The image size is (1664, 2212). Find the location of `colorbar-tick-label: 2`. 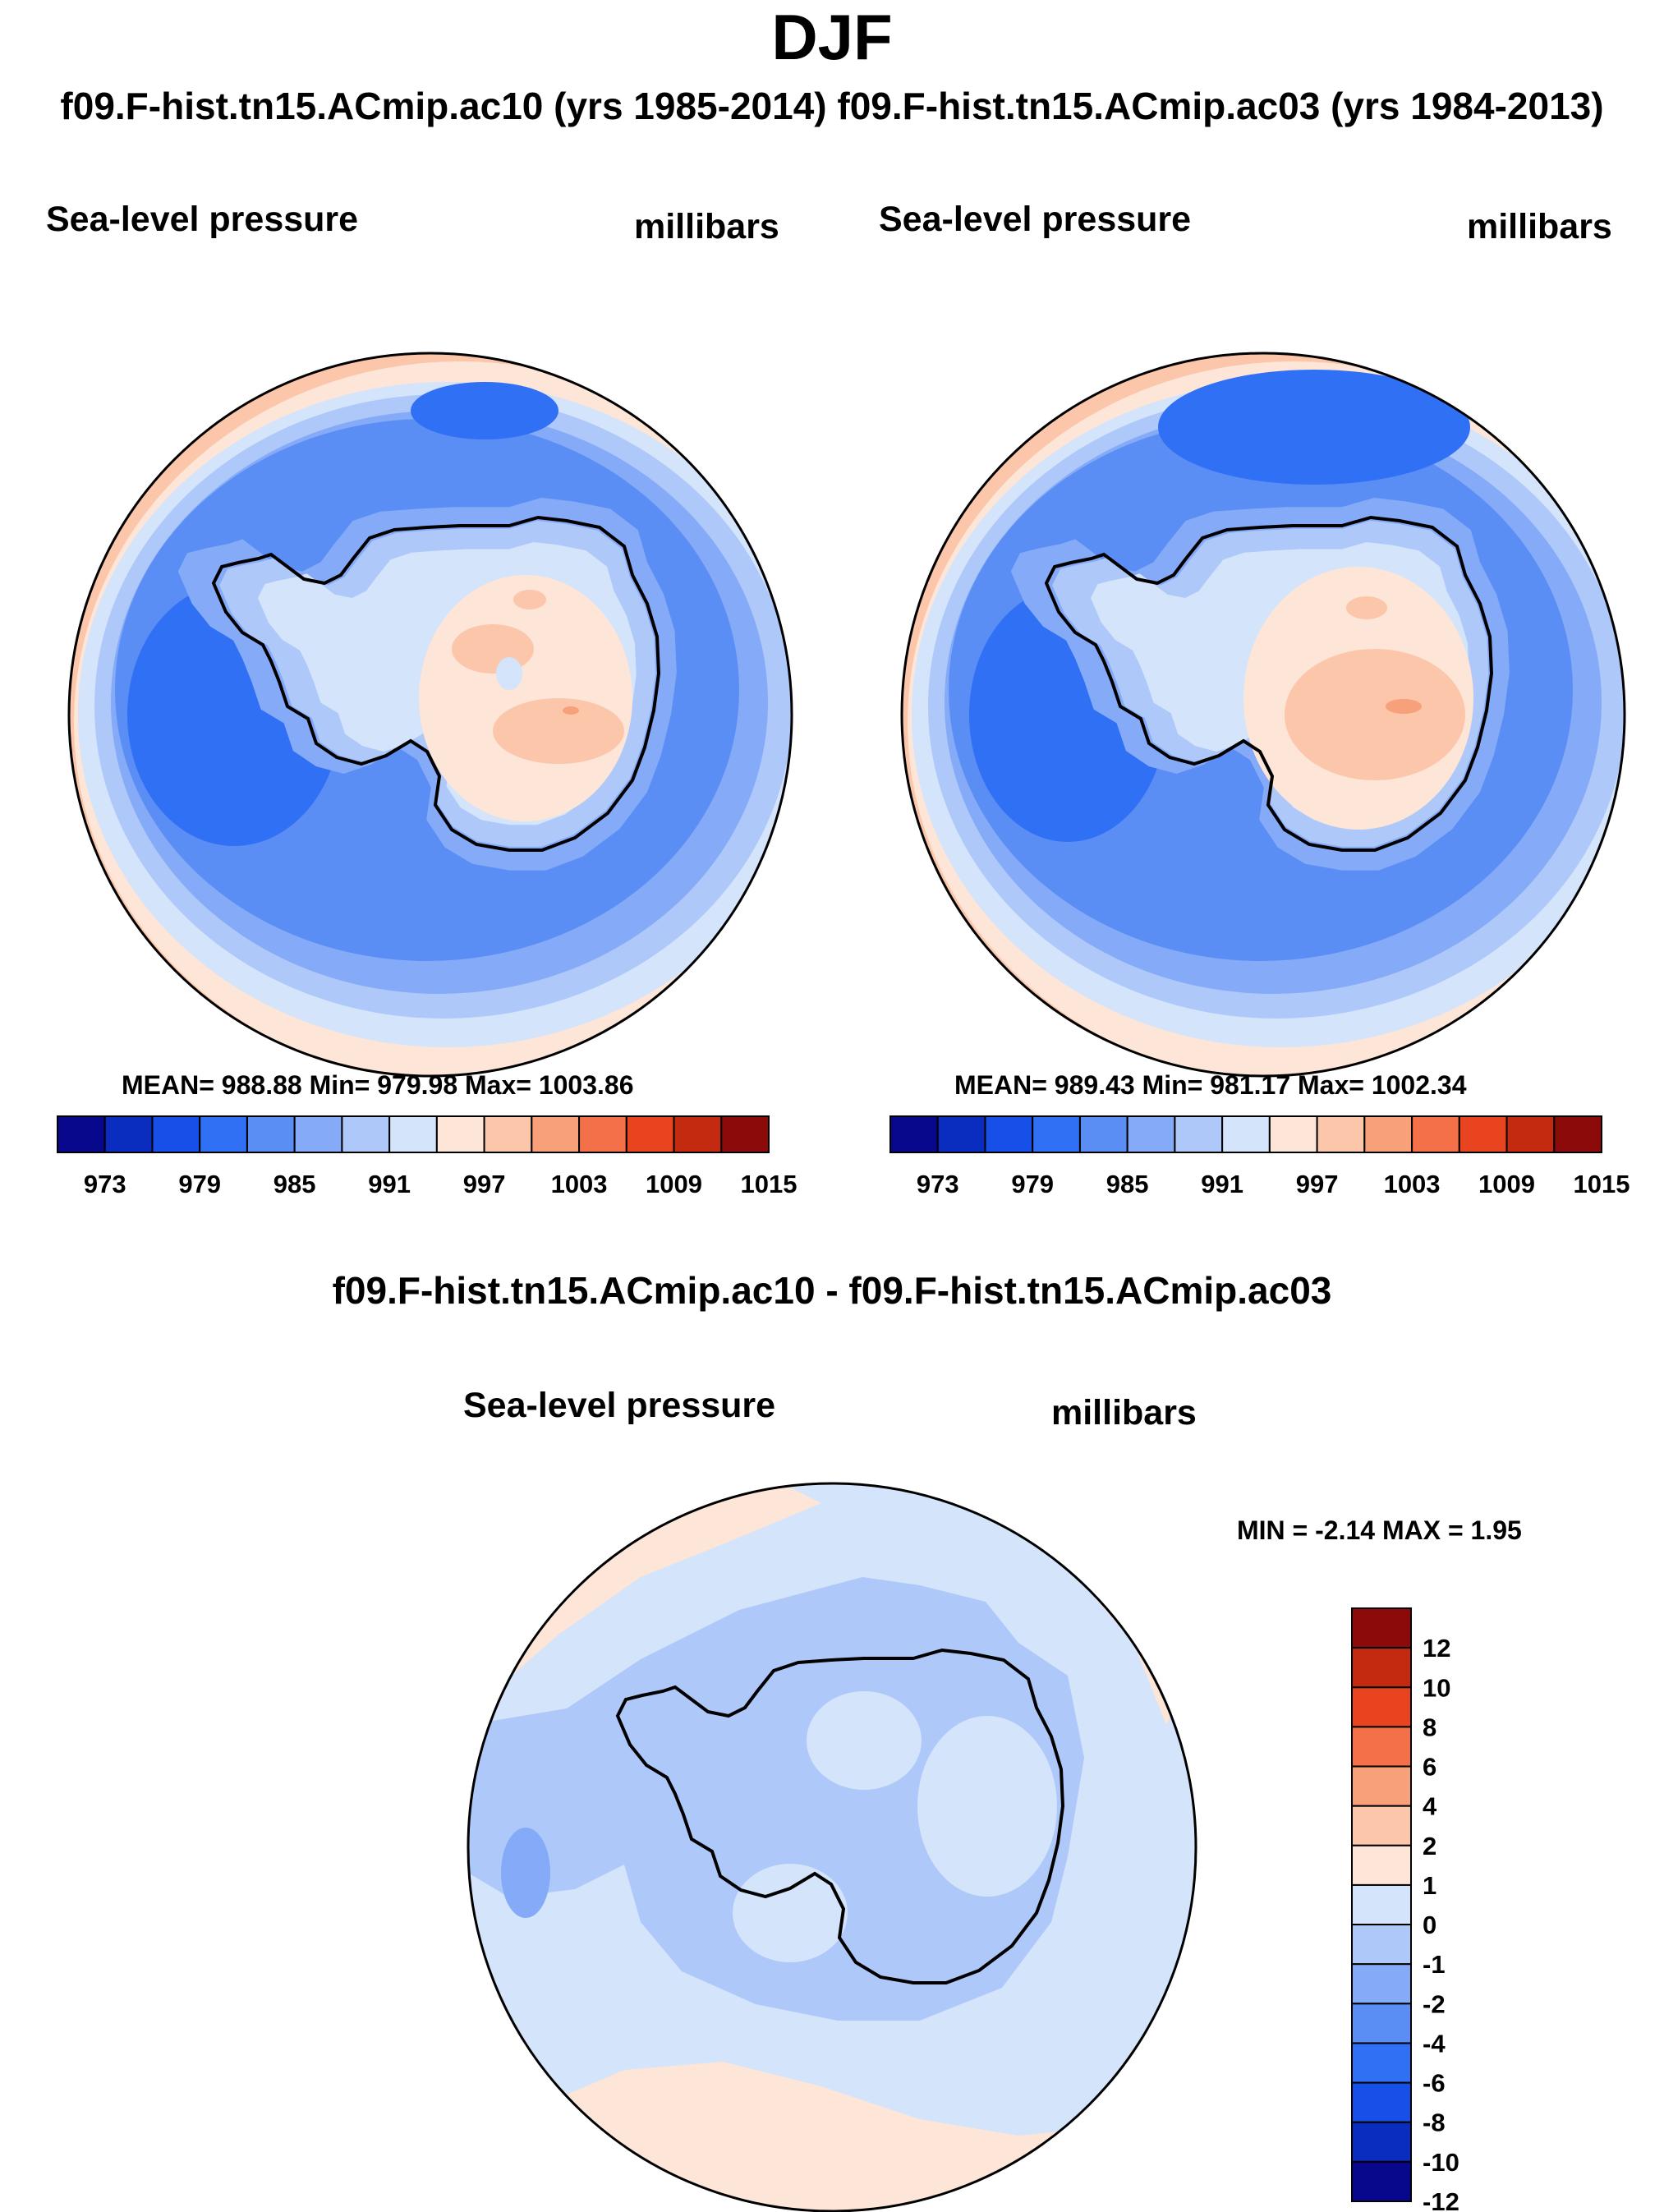

colorbar-tick-label: 2 is located at coordinates (1429, 1846).